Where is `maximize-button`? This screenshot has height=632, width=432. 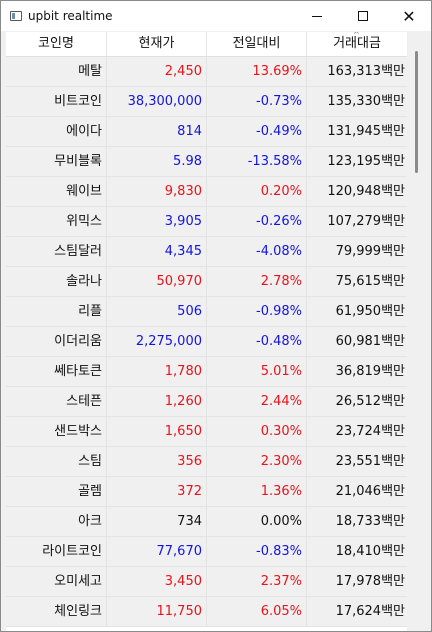 maximize-button is located at coordinates (363, 16).